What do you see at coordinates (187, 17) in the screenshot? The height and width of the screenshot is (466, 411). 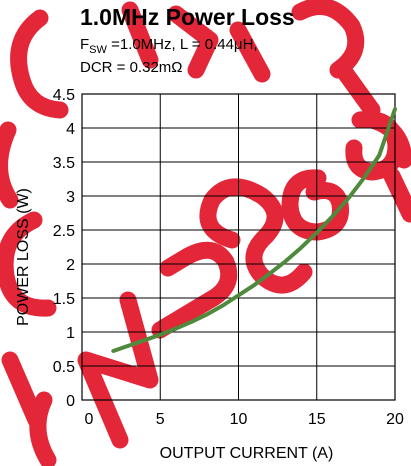 I see `chart-title: 1.0MHz Power Loss` at bounding box center [187, 17].